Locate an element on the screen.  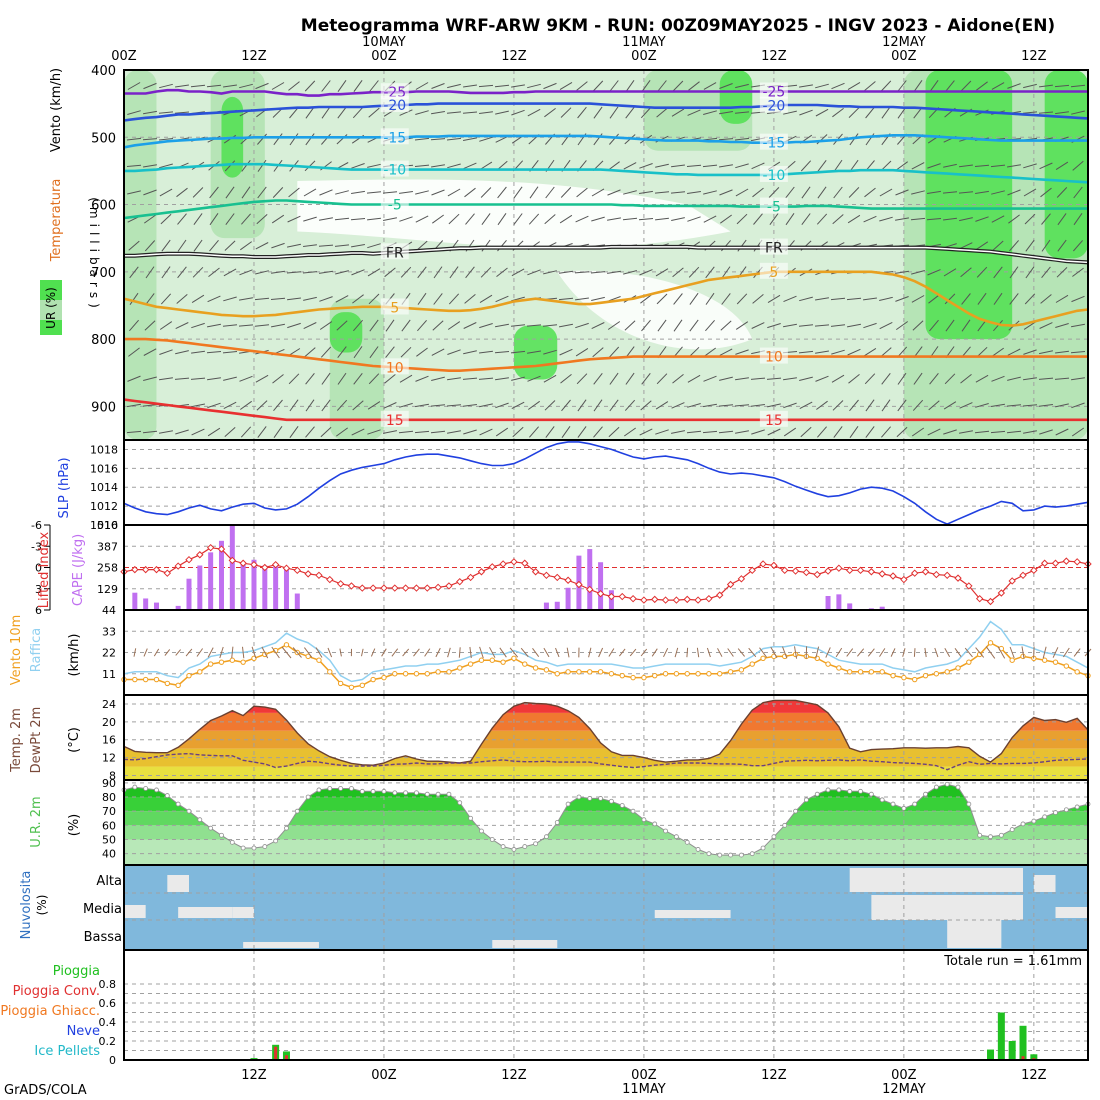
ylabel-dew2m: DewPt 2m is located at coordinates (36, 740).